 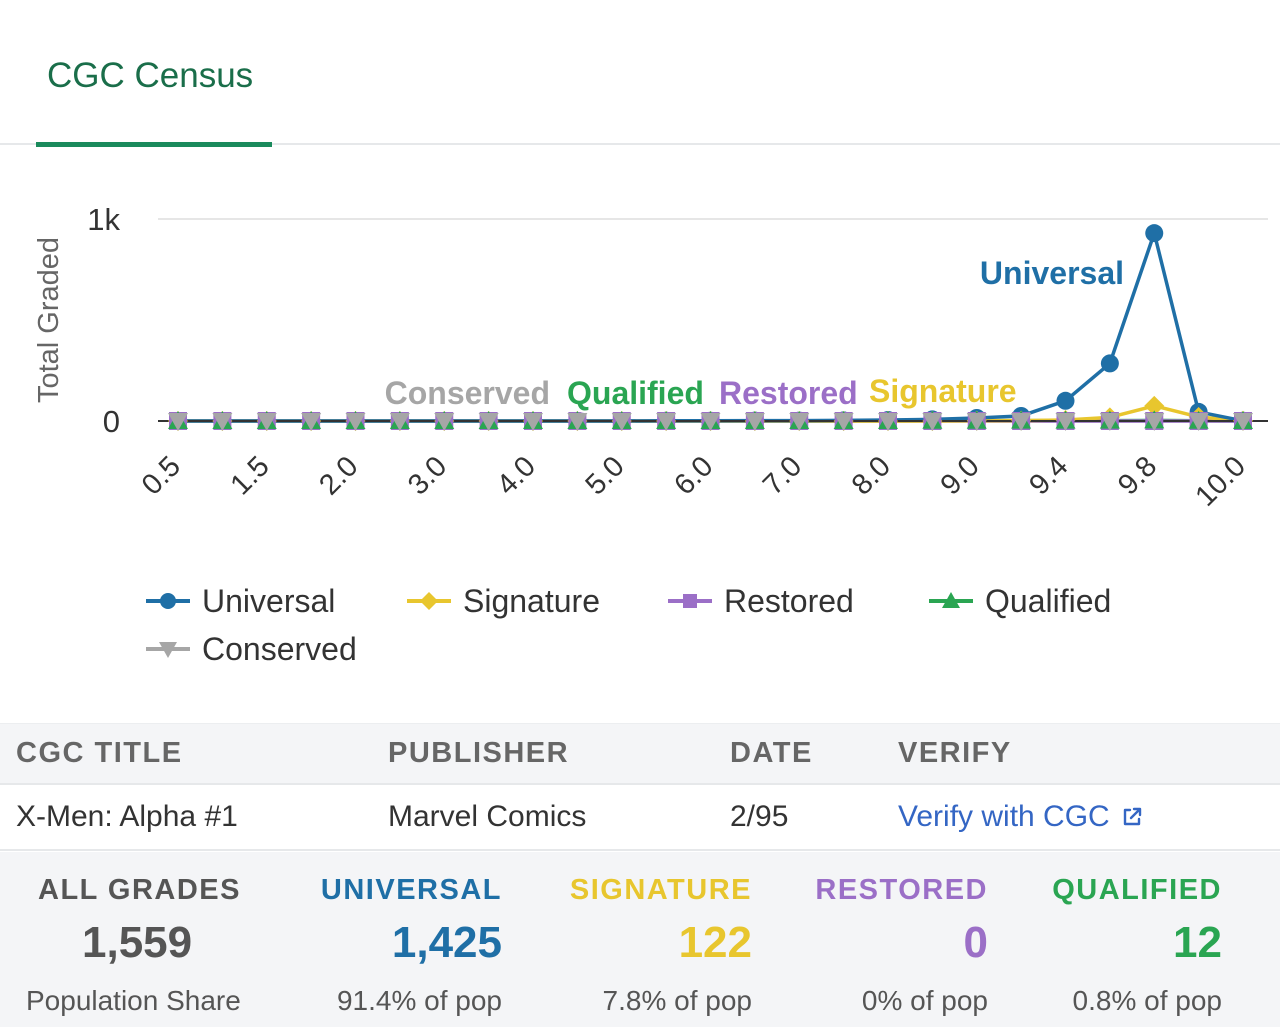 What do you see at coordinates (49, 320) in the screenshot?
I see `y-axis-label: Total Graded` at bounding box center [49, 320].